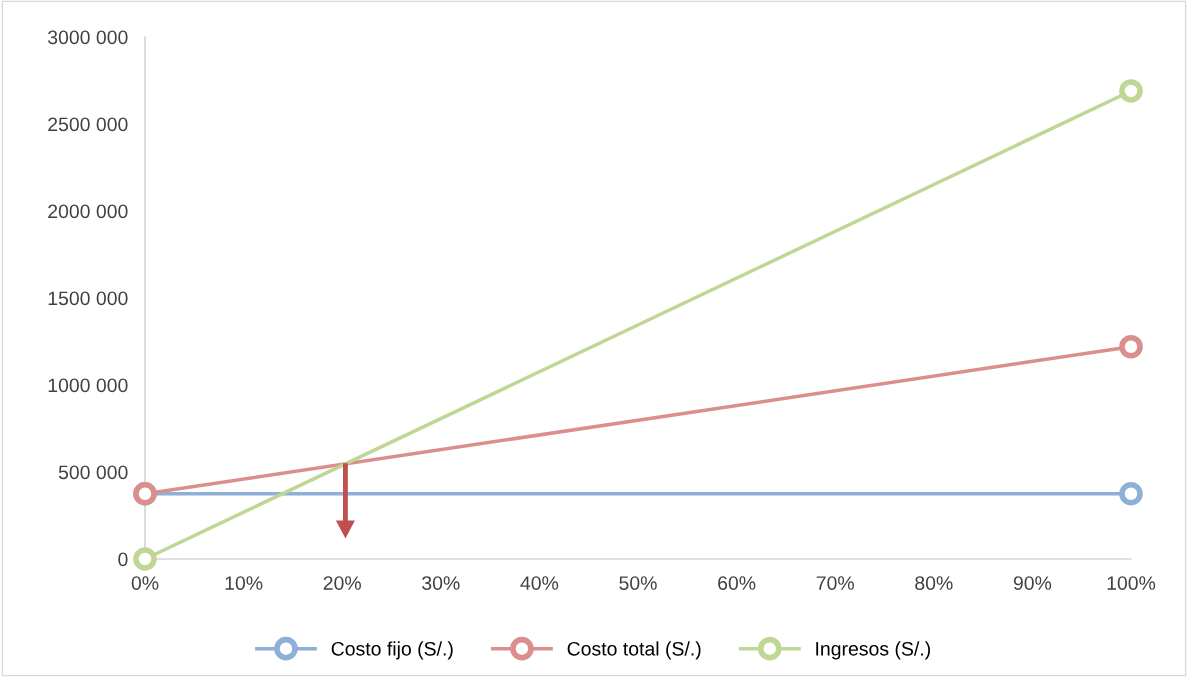 Image resolution: width=1188 pixels, height=677 pixels. Describe the element at coordinates (244, 583) in the screenshot. I see `x-tick-label: 10%` at that location.